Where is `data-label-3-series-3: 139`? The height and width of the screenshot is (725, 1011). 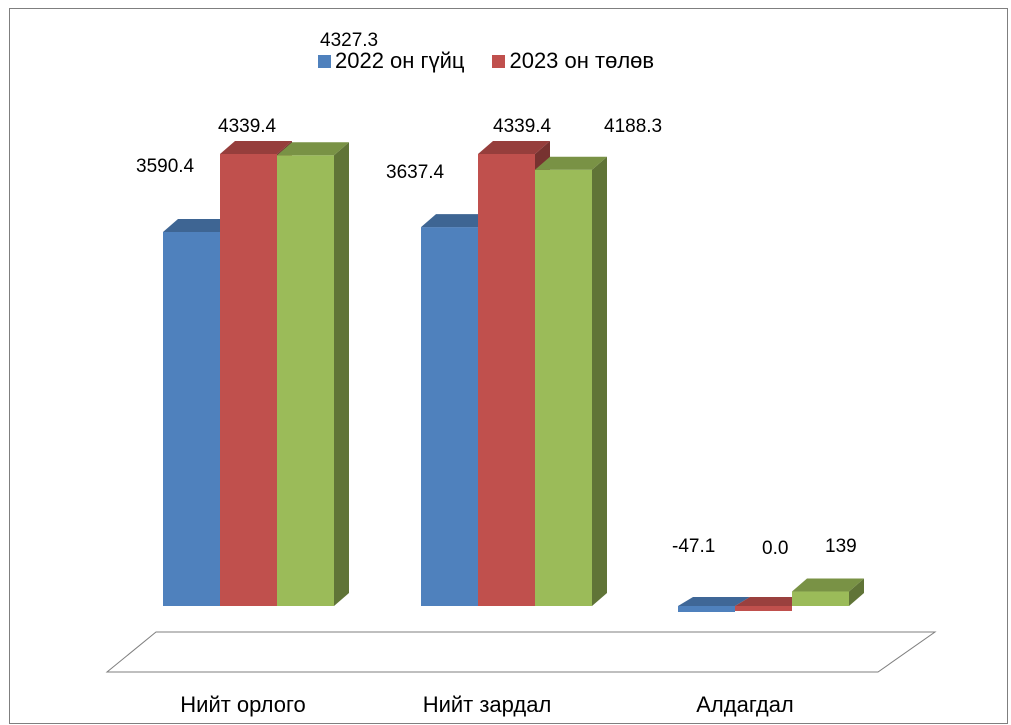
data-label-3-series-3: 139 is located at coordinates (841, 546).